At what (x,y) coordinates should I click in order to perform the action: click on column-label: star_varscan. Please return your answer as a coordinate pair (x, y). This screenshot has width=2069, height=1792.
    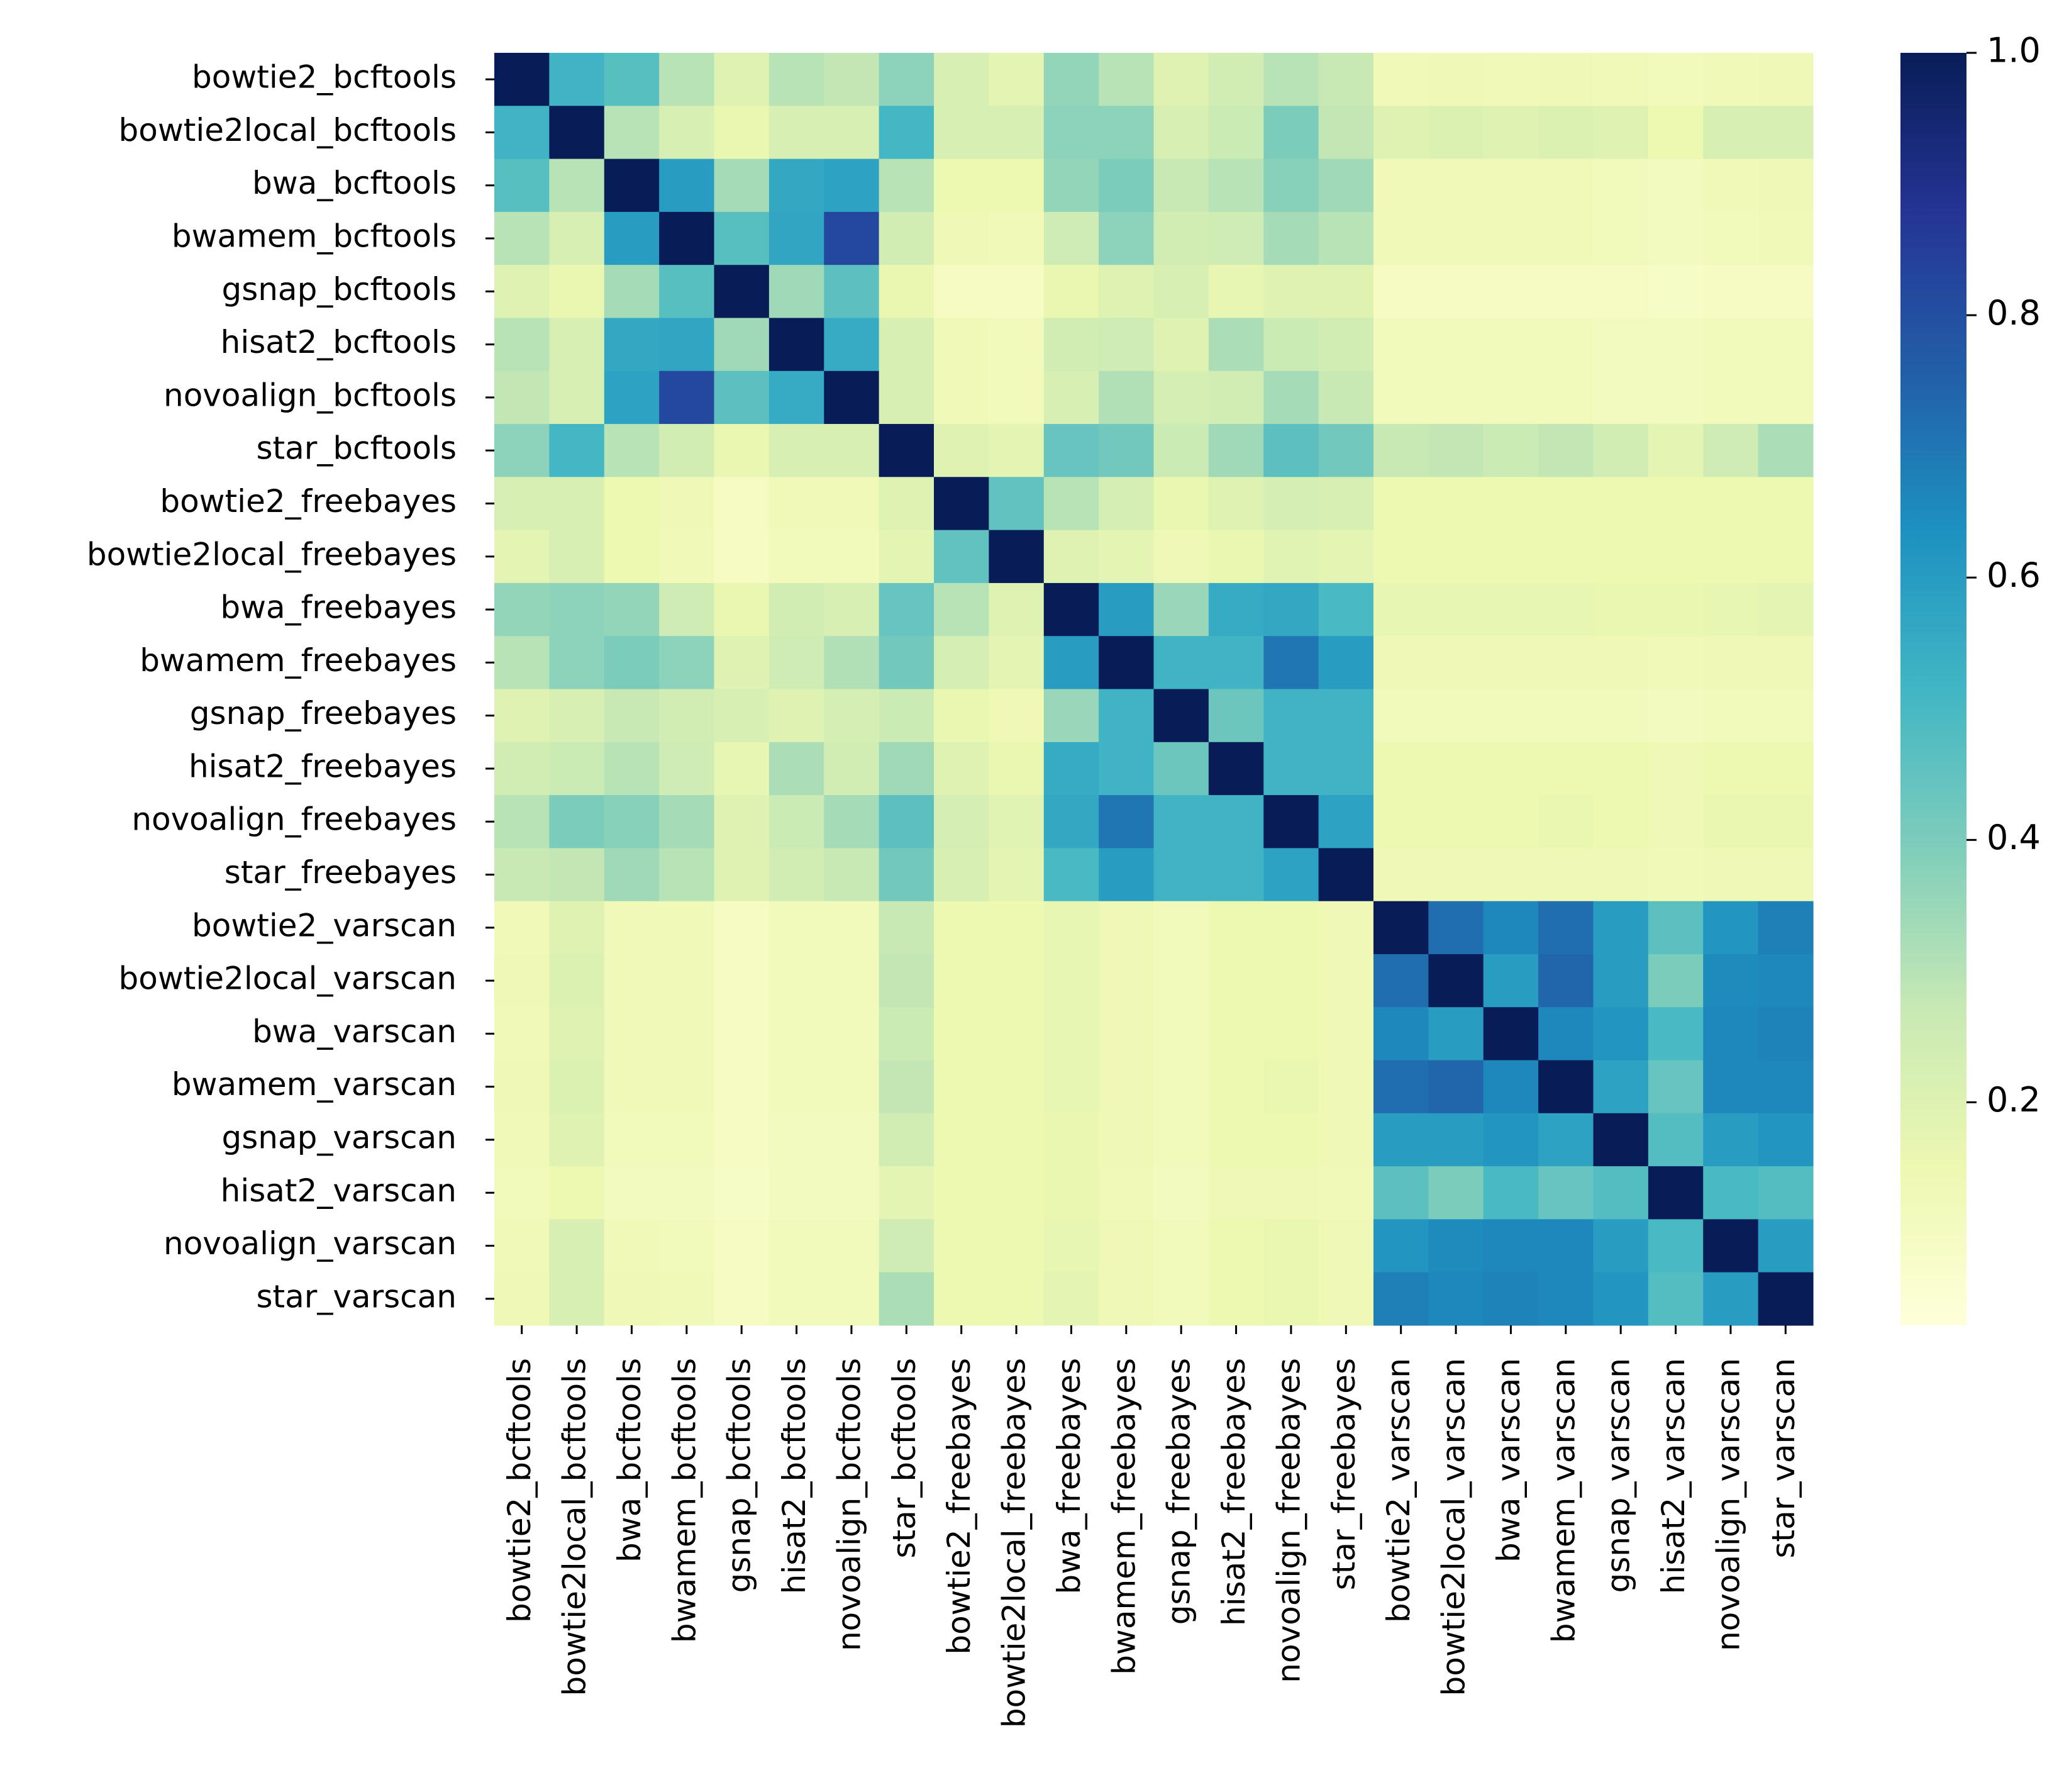
    Looking at the image, I should click on (1783, 1458).